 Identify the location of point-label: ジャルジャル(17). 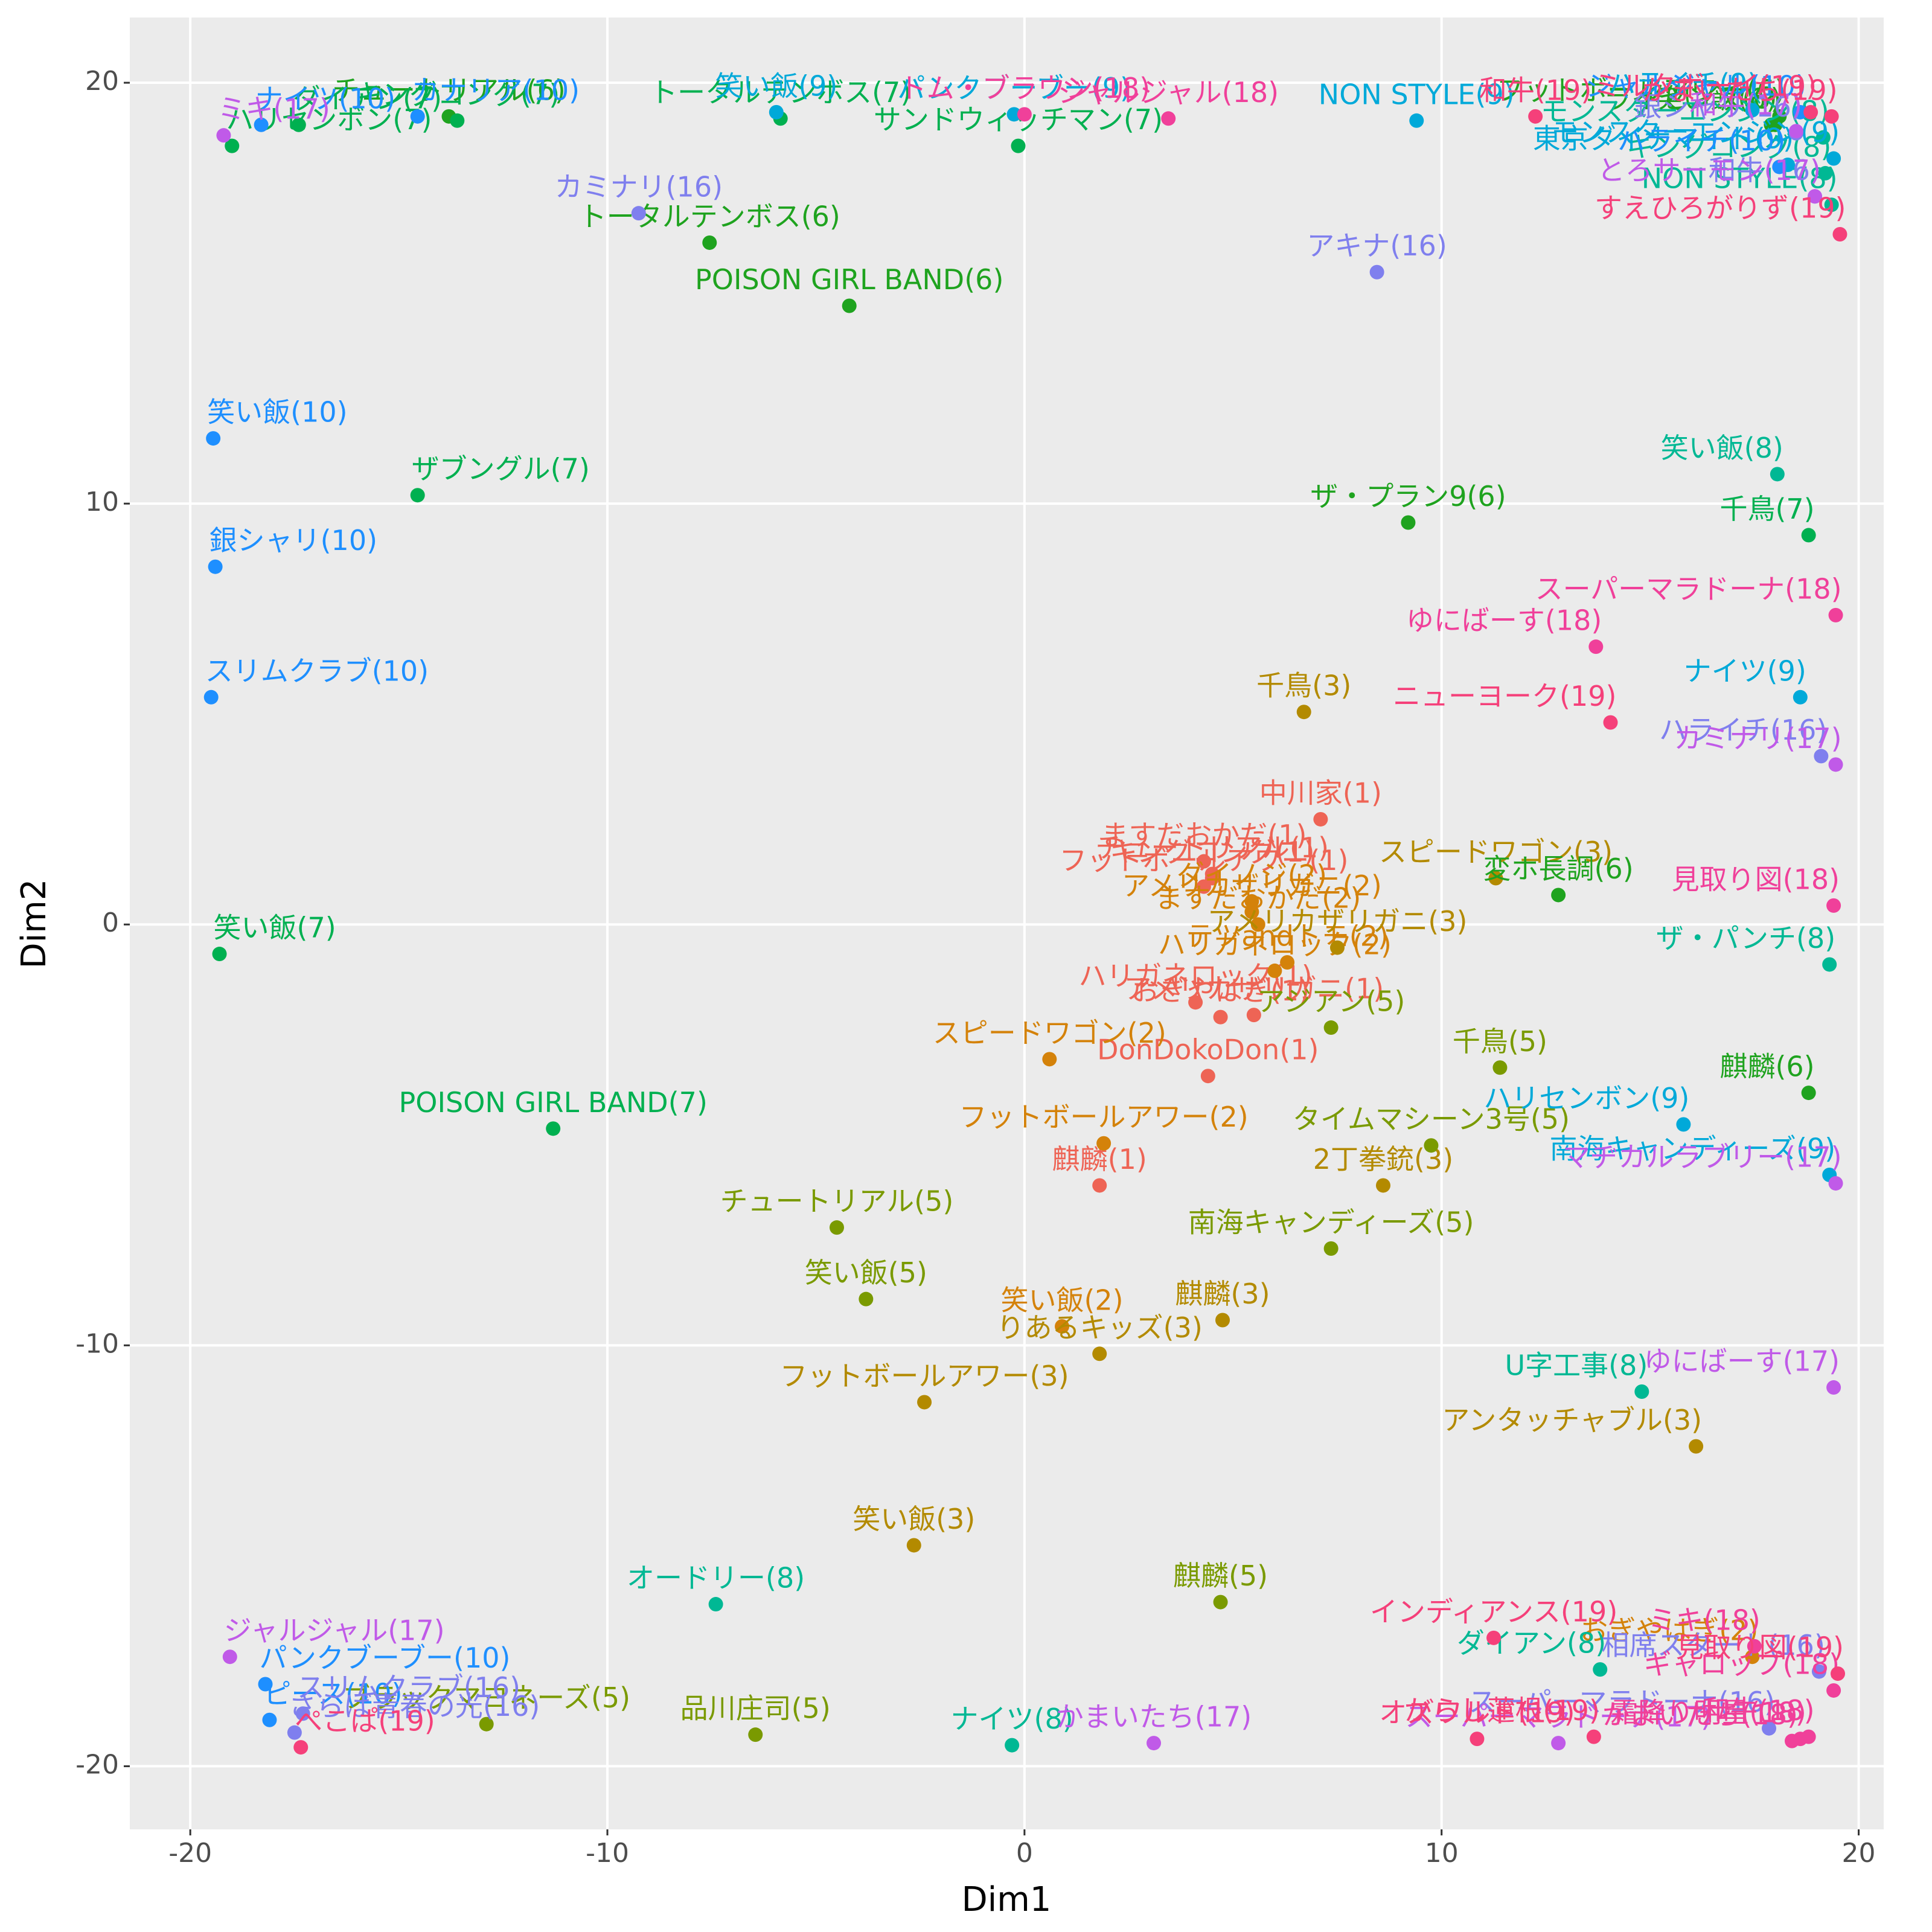
(334, 1630).